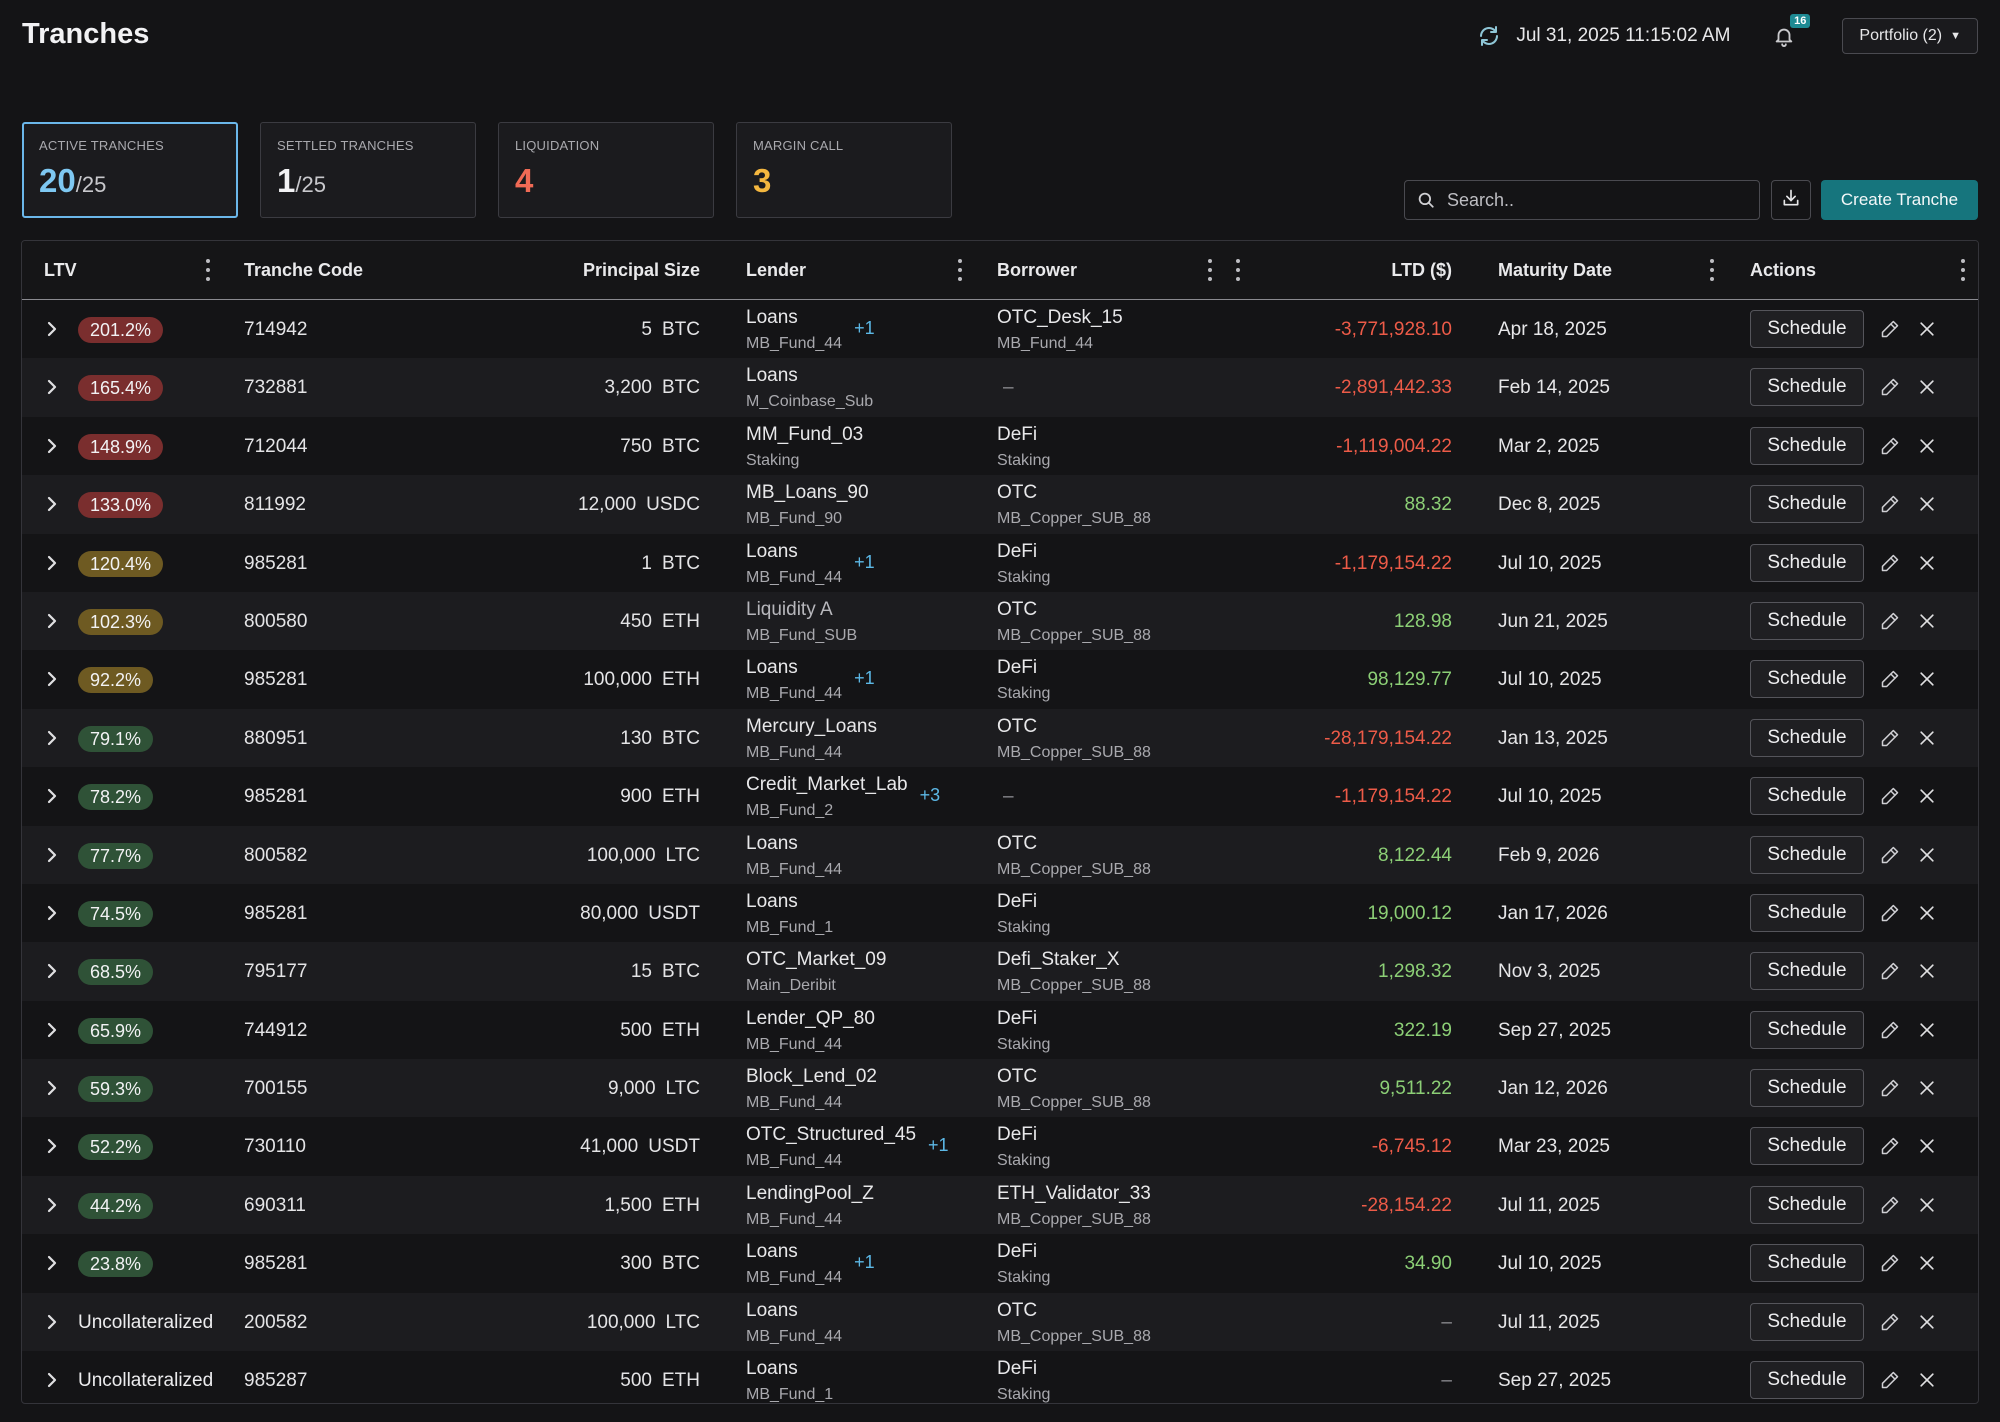 The height and width of the screenshot is (1422, 2000). I want to click on column-header-borrower: Borrower, so click(1037, 270).